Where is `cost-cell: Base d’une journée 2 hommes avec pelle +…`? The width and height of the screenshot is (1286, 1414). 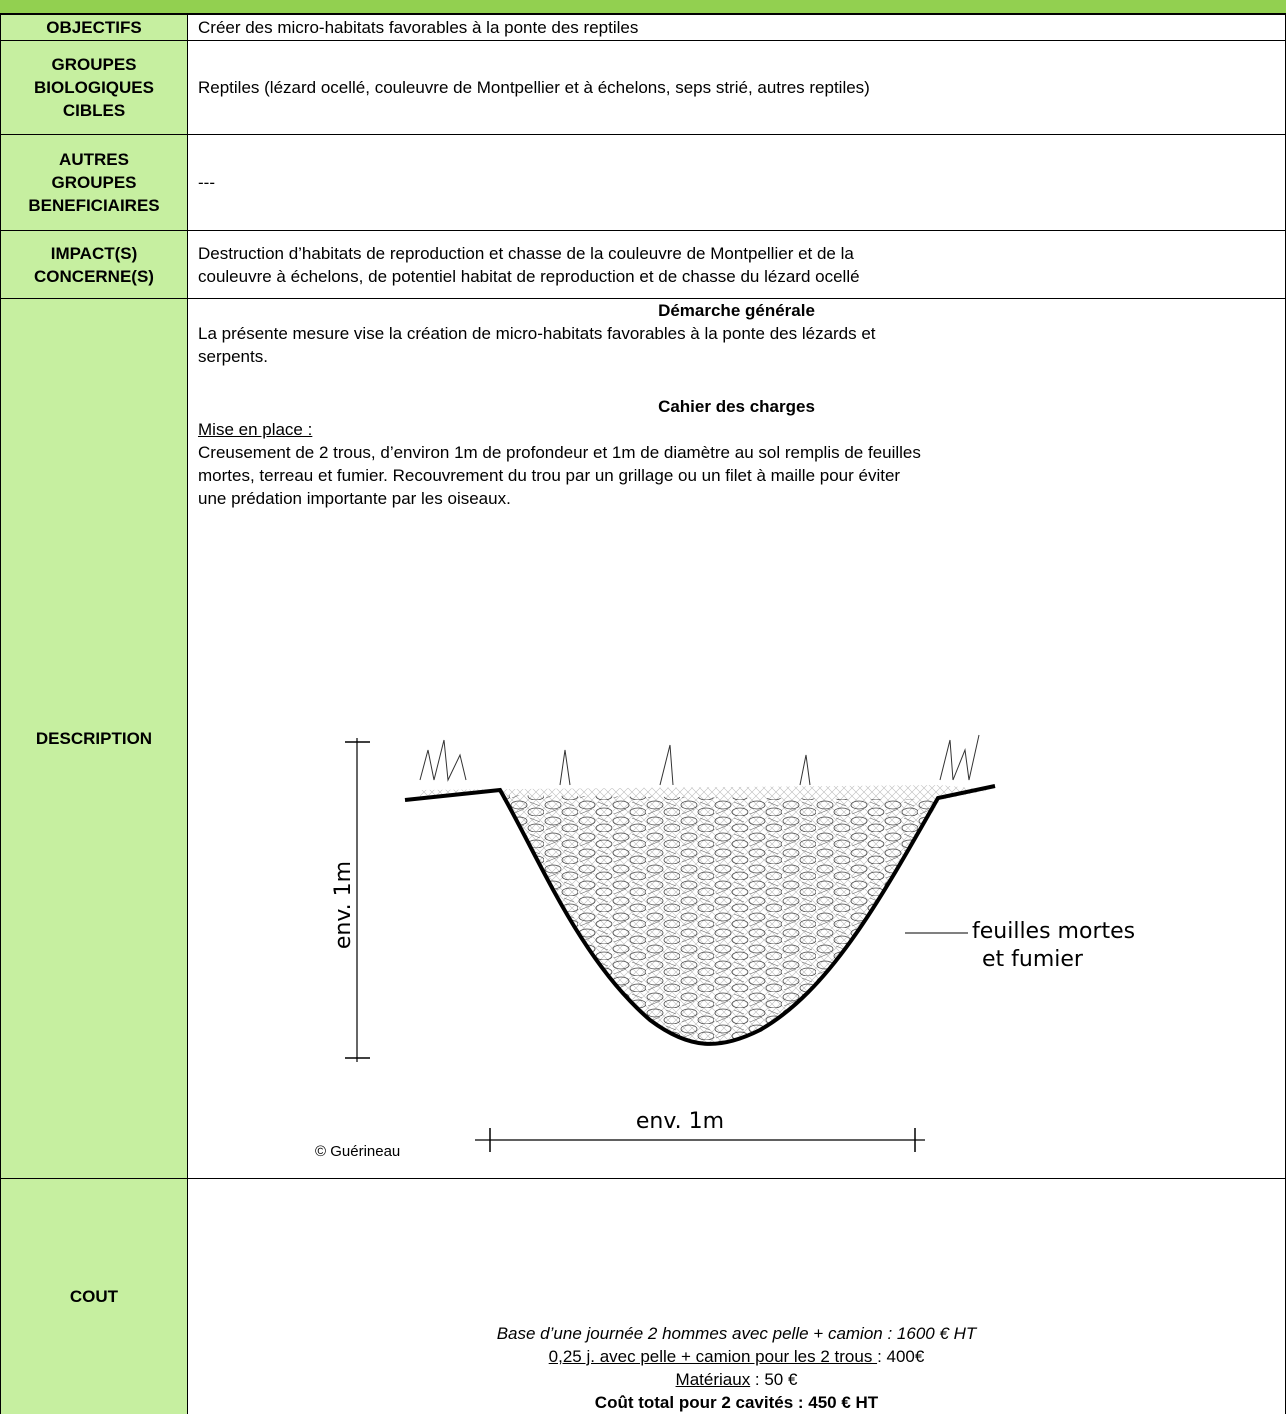 cost-cell: Base d’une journée 2 hommes avec pelle +… is located at coordinates (736, 1296).